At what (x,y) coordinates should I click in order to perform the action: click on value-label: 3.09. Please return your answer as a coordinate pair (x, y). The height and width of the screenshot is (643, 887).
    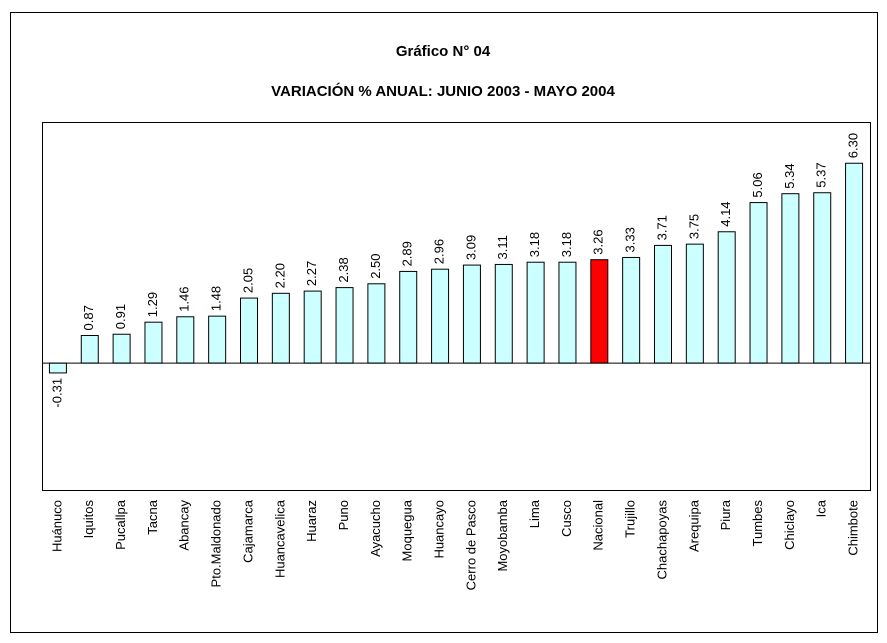
    Looking at the image, I should click on (470, 247).